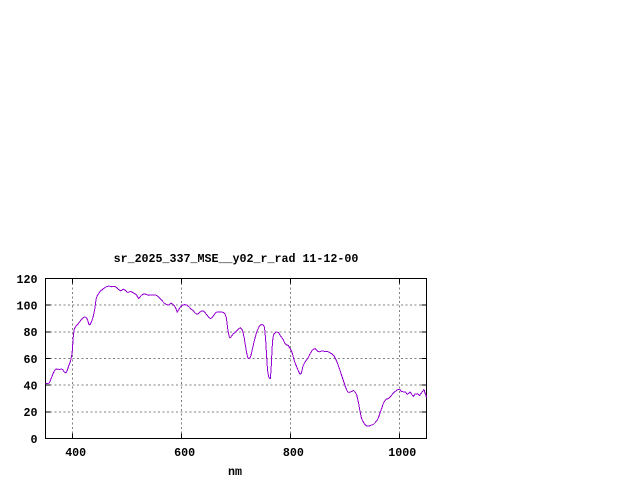 This screenshot has height=480, width=640. Describe the element at coordinates (75, 453) in the screenshot. I see `svg-text: 400` at that location.